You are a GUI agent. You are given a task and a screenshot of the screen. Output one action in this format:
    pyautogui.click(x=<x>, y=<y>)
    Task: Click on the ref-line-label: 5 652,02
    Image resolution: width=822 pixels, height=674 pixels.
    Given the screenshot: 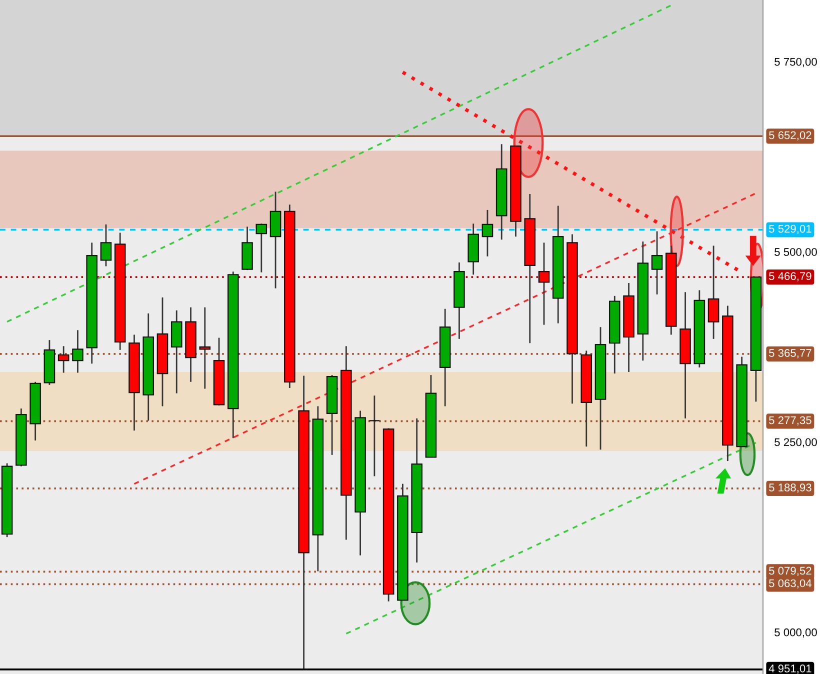 What is the action you would take?
    pyautogui.click(x=790, y=135)
    